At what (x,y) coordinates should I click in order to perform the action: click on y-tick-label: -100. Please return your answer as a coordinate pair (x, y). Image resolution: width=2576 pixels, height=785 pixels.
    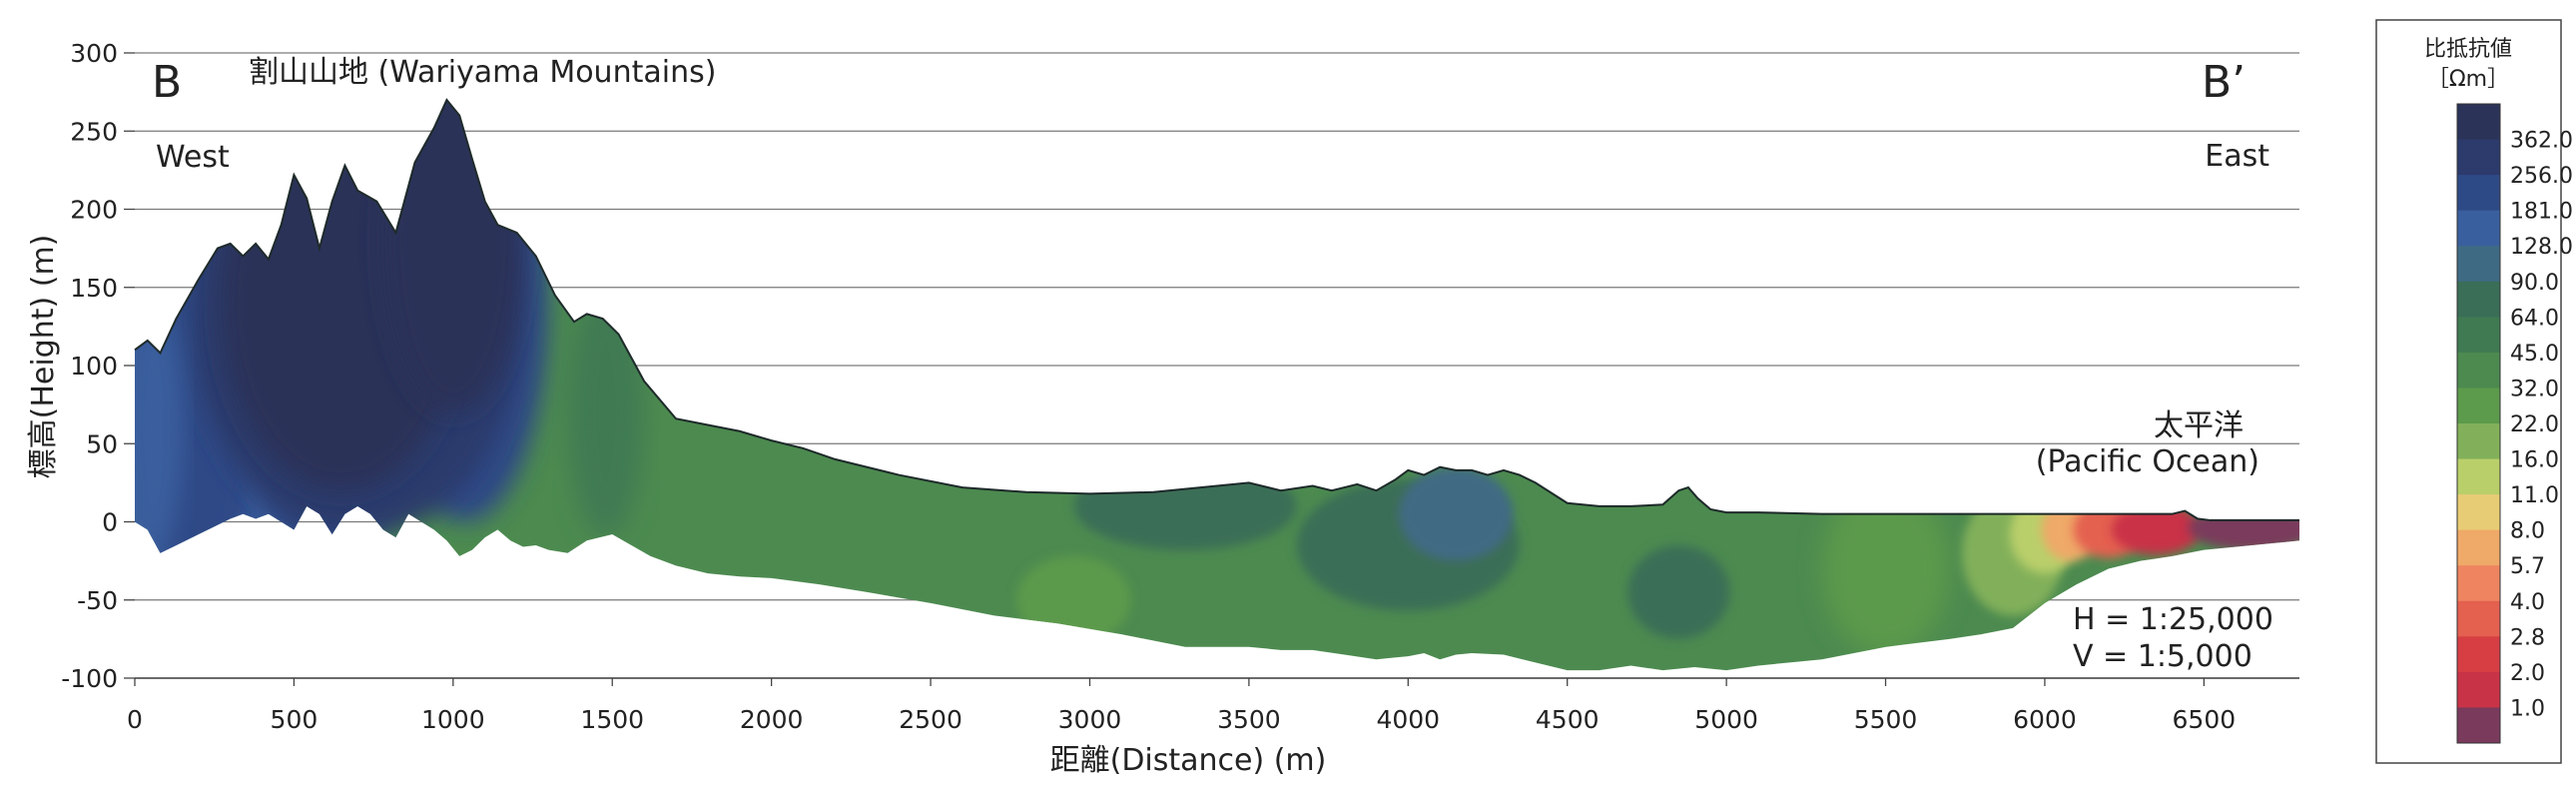
    Looking at the image, I should click on (89, 678).